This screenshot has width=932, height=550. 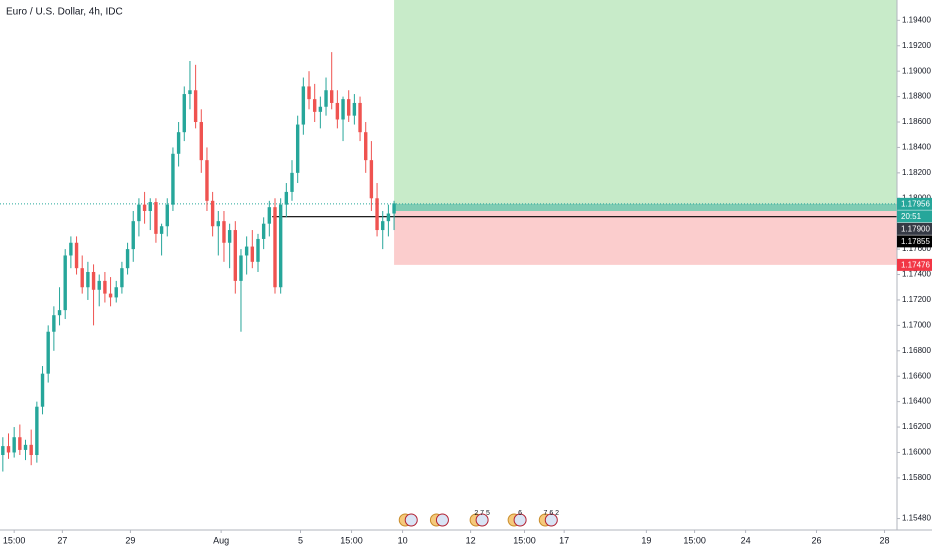 I want to click on chart-title: Euro / U.S. Dollar, 4h, IDC, so click(x=64, y=12).